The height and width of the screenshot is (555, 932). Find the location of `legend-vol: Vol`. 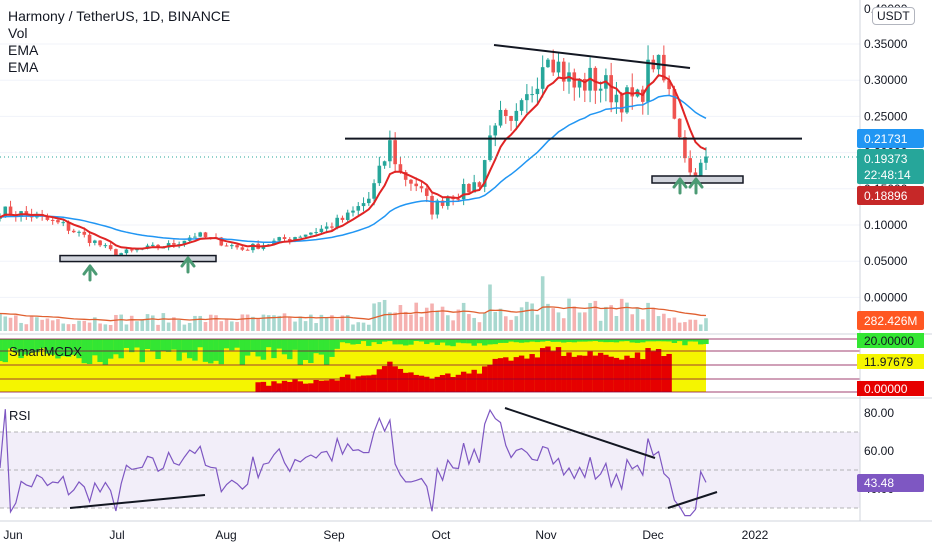

legend-vol: Vol is located at coordinates (18, 33).